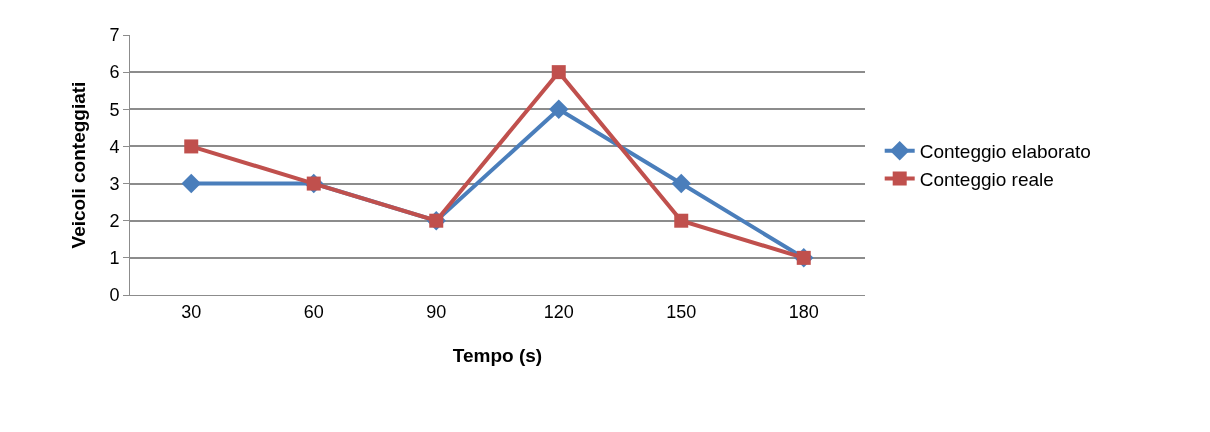  What do you see at coordinates (114, 221) in the screenshot?
I see `y-tick-label: 2` at bounding box center [114, 221].